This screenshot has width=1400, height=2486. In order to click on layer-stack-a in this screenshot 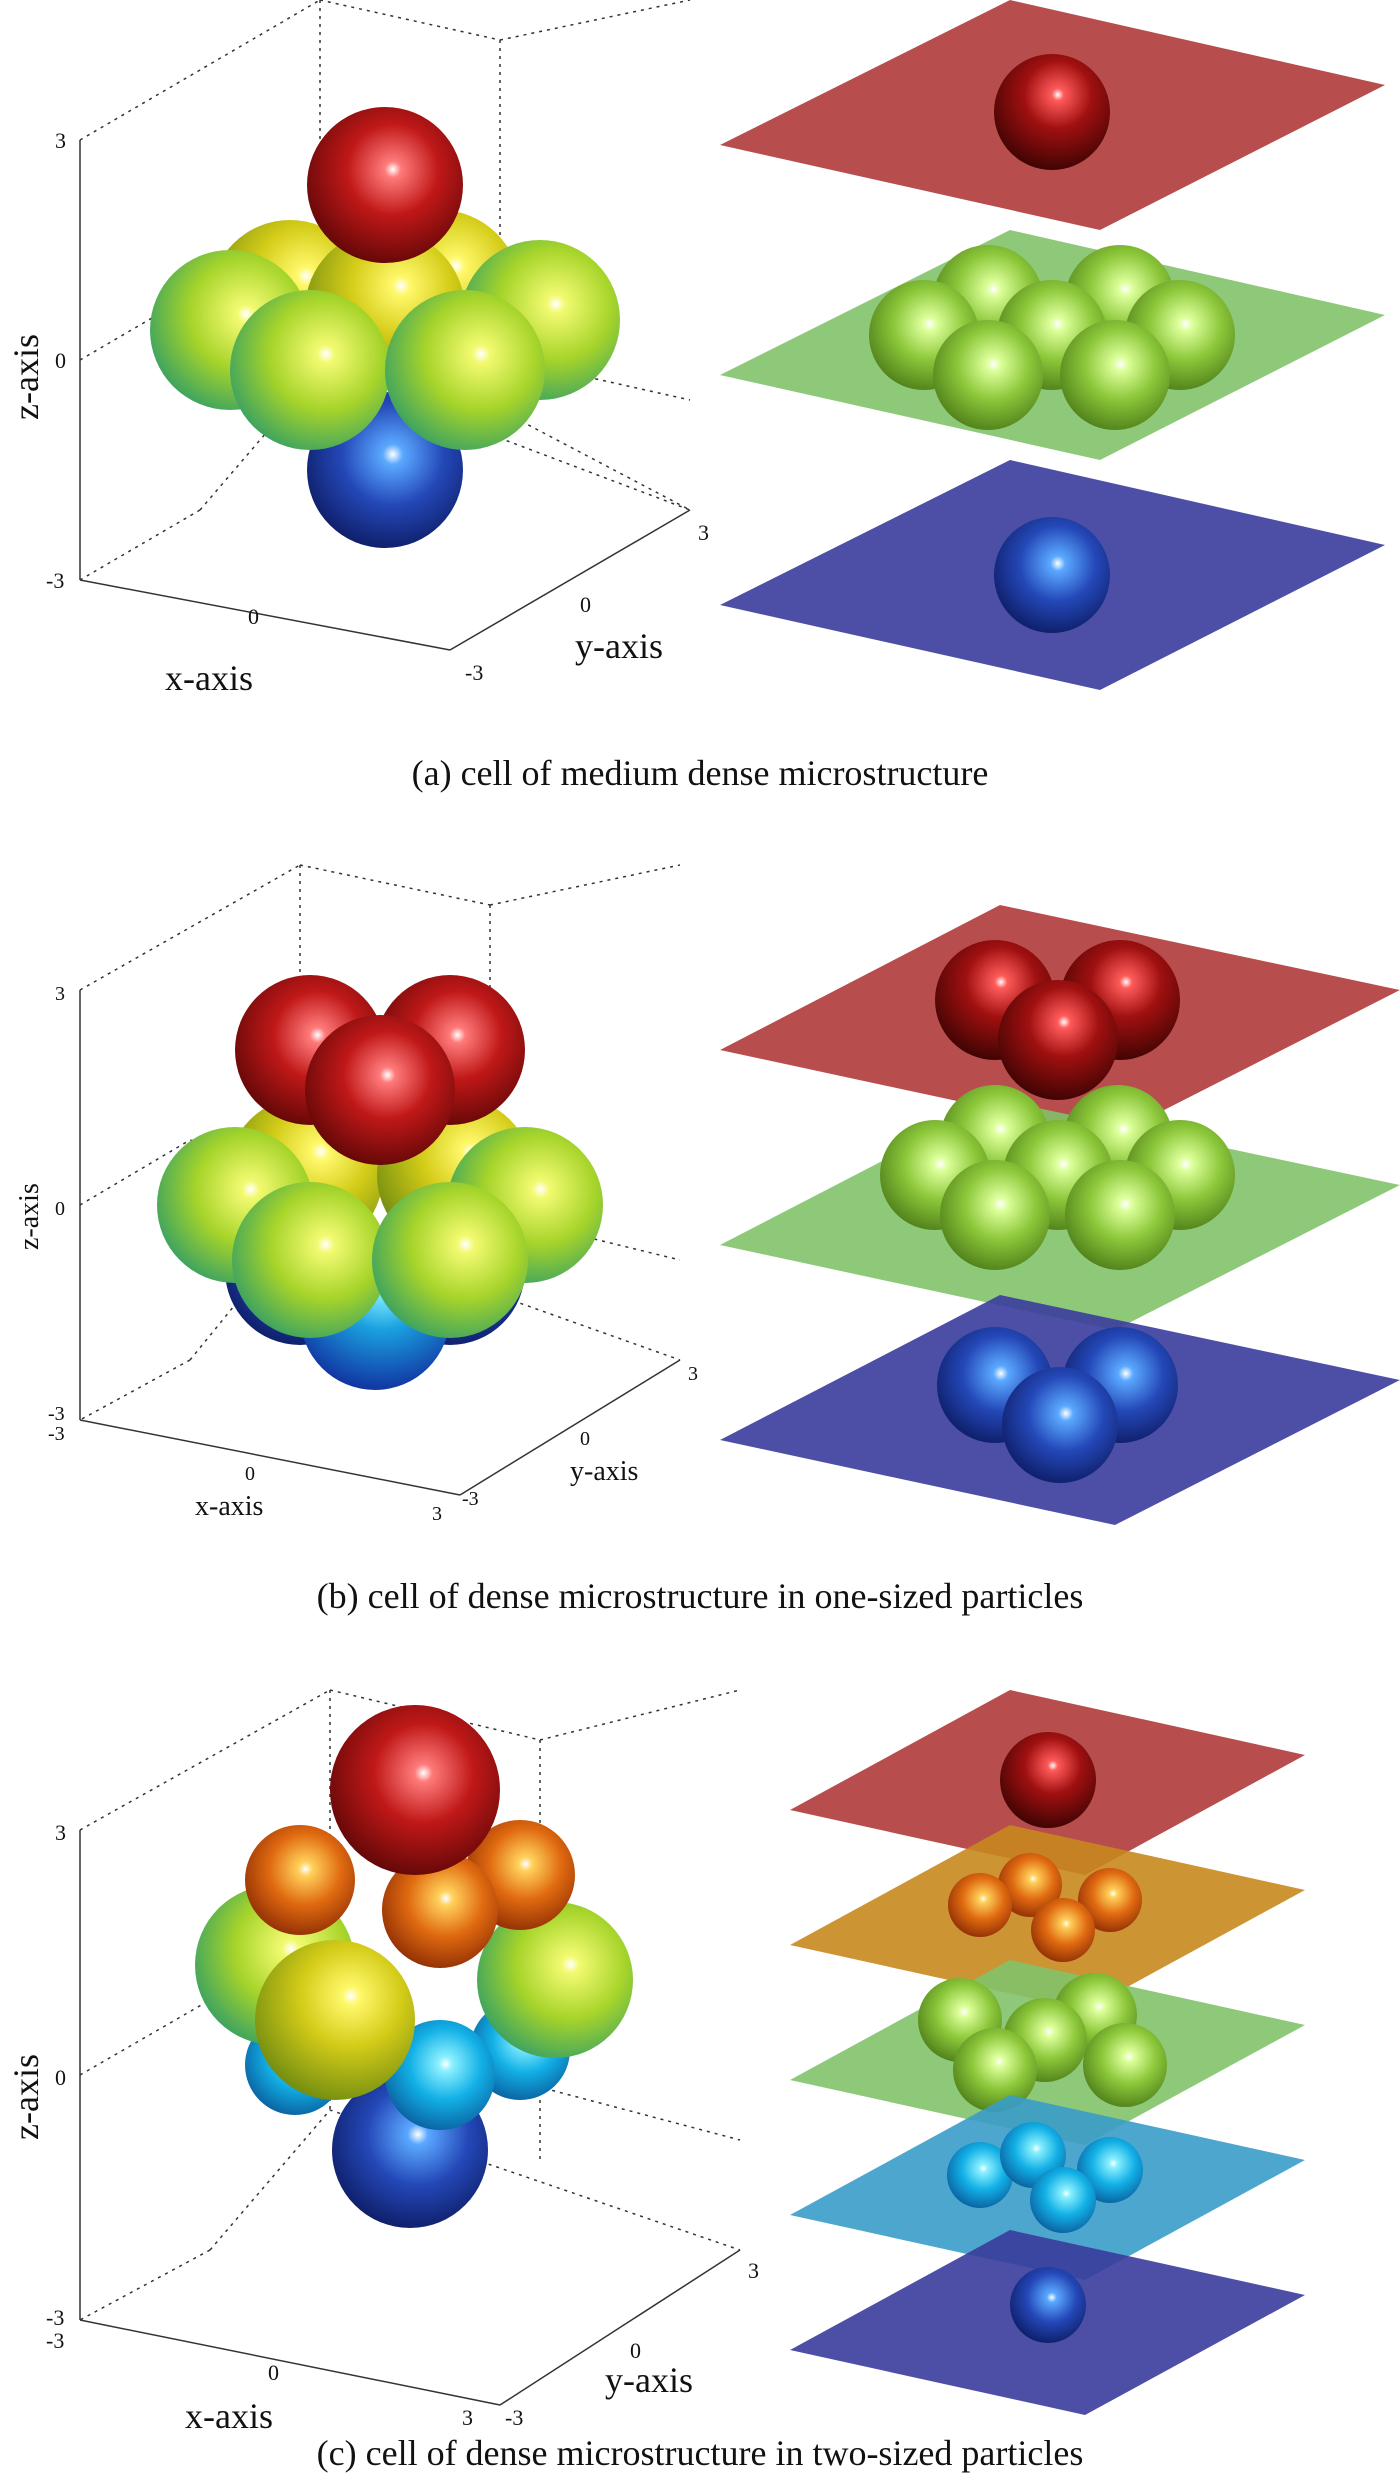, I will do `click(1052, 345)`.